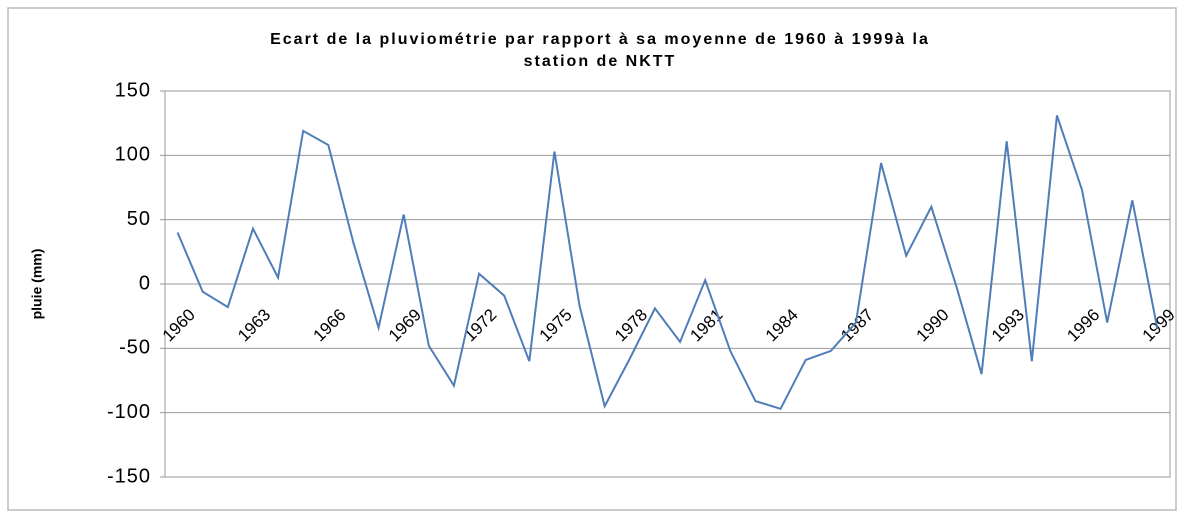 This screenshot has width=1182, height=520. I want to click on y-tick-label: -100, so click(129, 412).